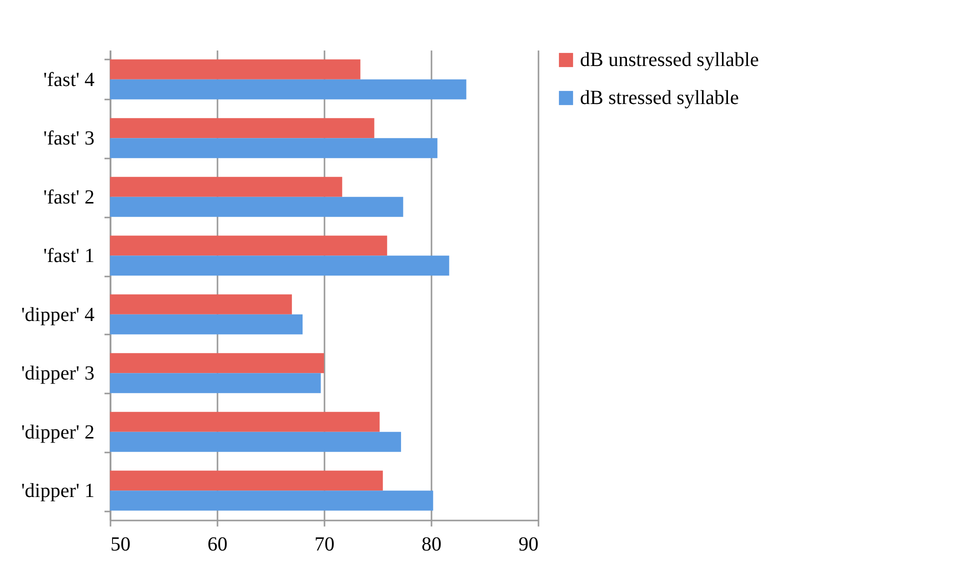  What do you see at coordinates (68, 256) in the screenshot?
I see `y-tick-label: 'fast' 1` at bounding box center [68, 256].